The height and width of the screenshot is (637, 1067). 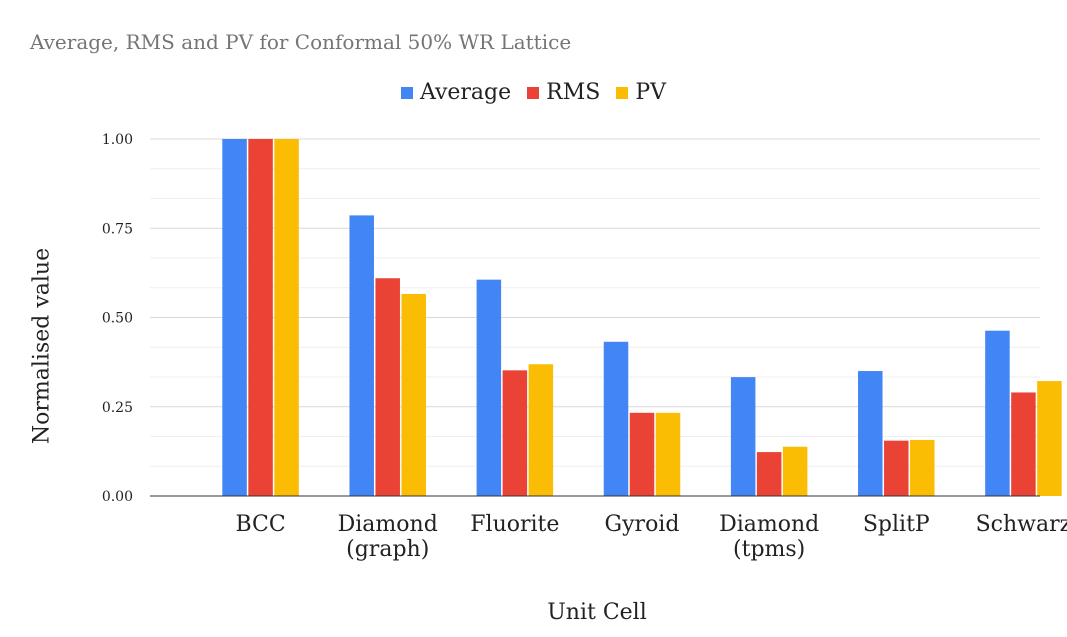 I want to click on y-tick-label: 0.75, so click(x=117, y=229).